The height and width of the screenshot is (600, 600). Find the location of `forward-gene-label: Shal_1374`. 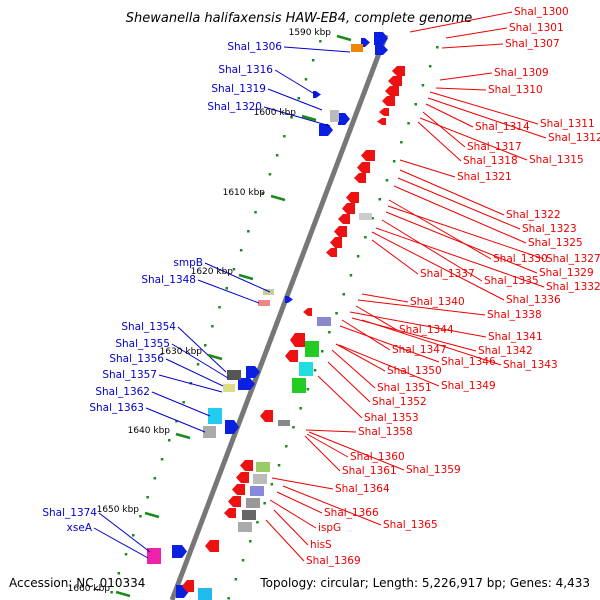

forward-gene-label: Shal_1374 is located at coordinates (69, 513).